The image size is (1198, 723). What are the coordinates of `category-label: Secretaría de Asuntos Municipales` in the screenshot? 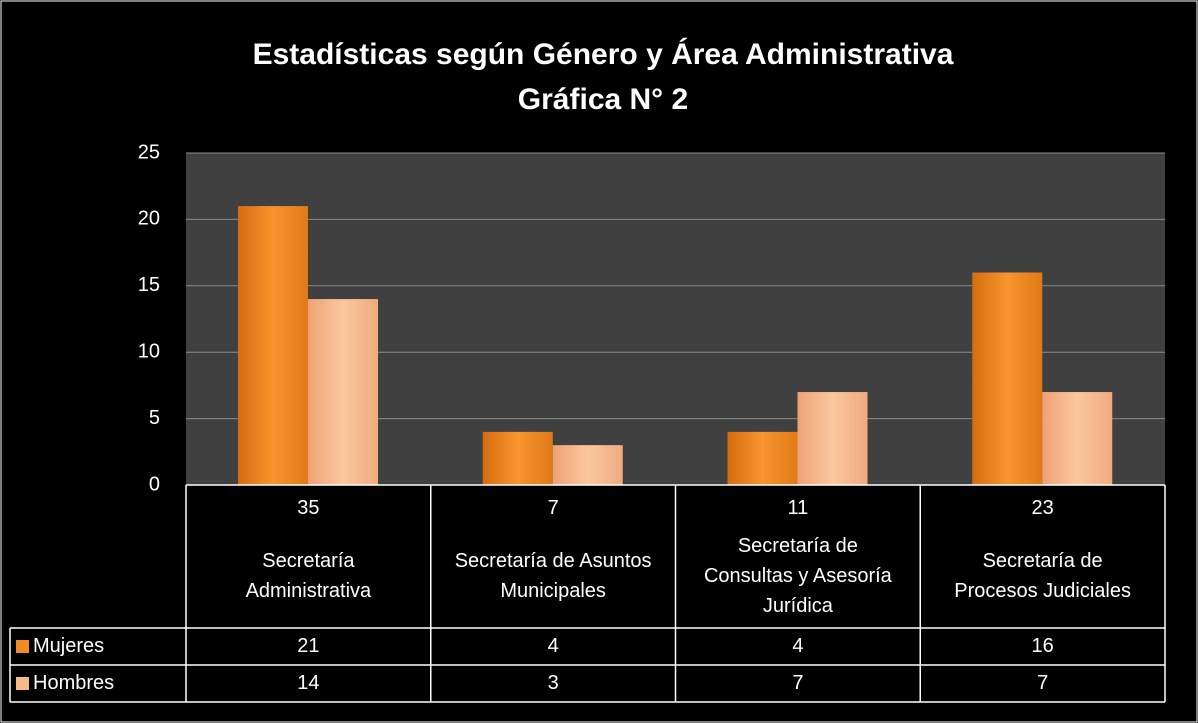 It's located at (553, 575).